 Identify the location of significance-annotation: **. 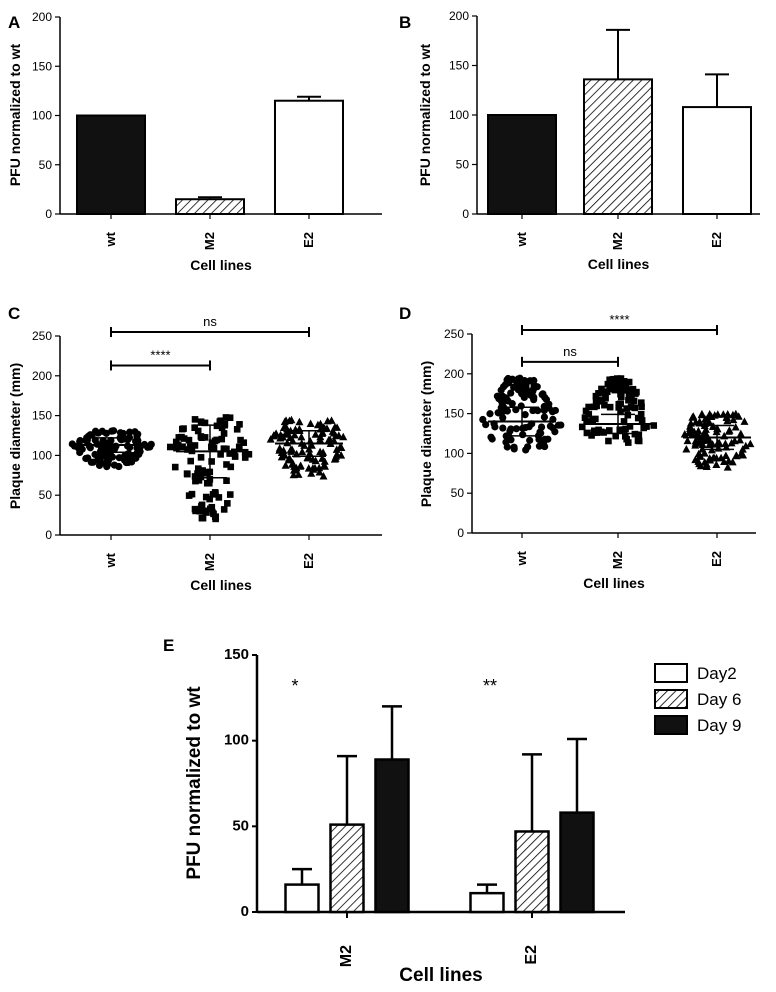
(490, 686).